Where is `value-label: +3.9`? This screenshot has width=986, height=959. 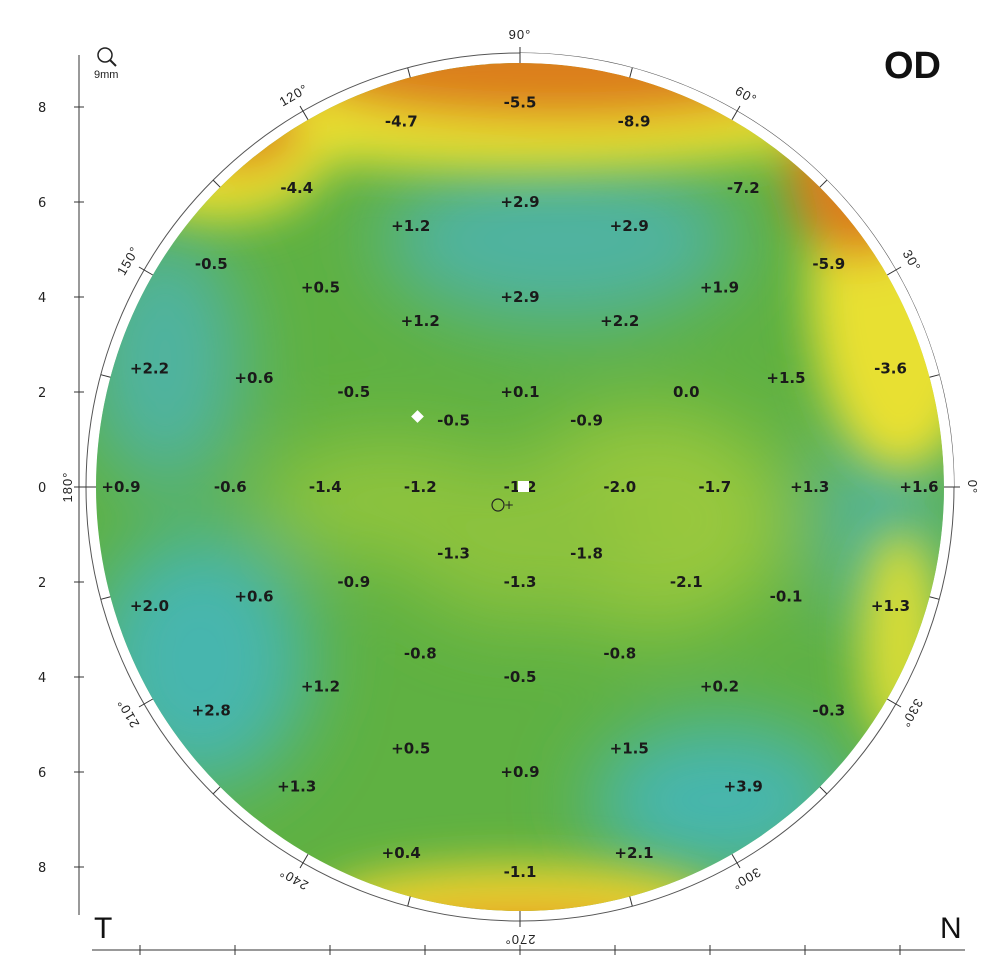
value-label: +3.9 is located at coordinates (743, 786).